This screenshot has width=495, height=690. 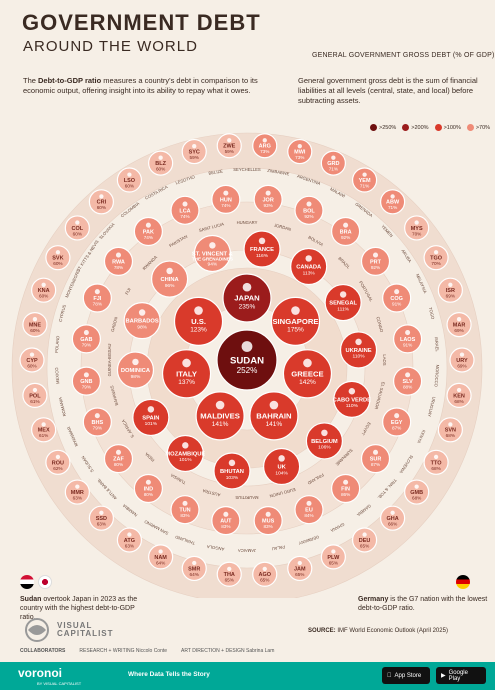 What do you see at coordinates (198, 321) in the screenshot?
I see `bubble-u-s-: U.S.123%` at bounding box center [198, 321].